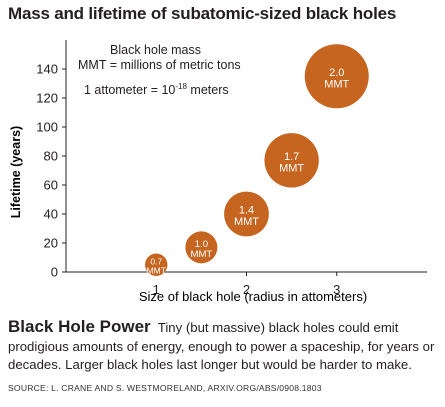 This screenshot has height=407, width=445. I want to click on bubble-mass-value: 1.0, so click(201, 244).